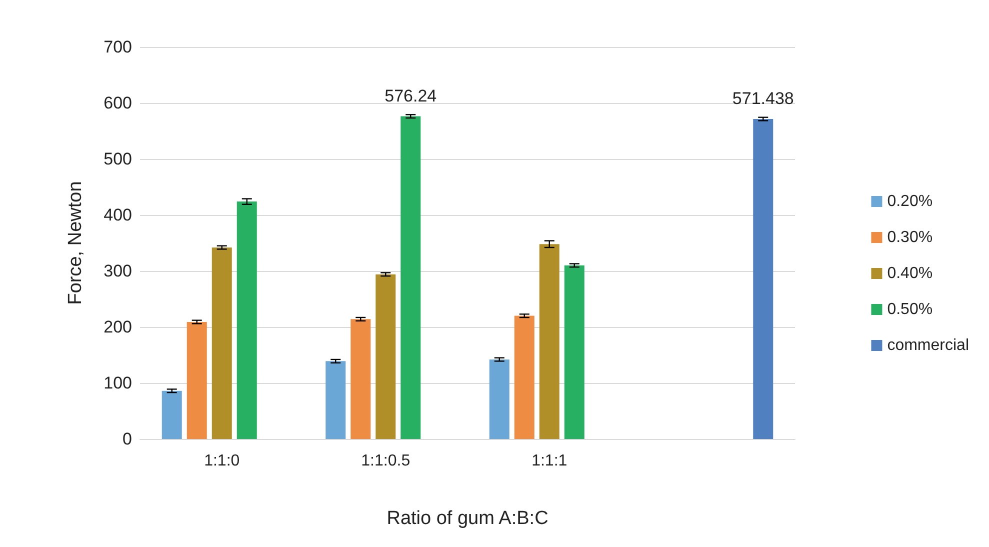 The width and height of the screenshot is (989, 547). I want to click on x-tick-label: 1:1:0, so click(222, 461).